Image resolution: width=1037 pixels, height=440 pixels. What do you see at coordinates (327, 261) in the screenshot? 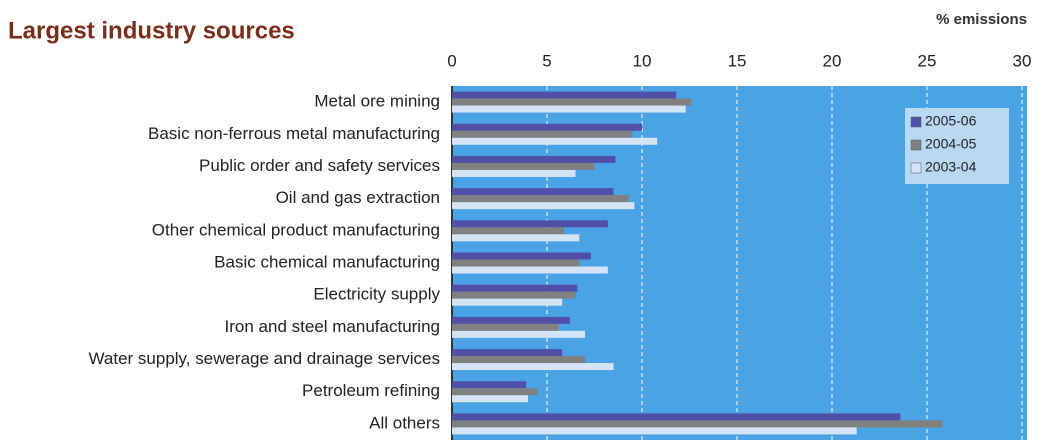
I see `y-tick-label: Basic chemical manufacturing` at bounding box center [327, 261].